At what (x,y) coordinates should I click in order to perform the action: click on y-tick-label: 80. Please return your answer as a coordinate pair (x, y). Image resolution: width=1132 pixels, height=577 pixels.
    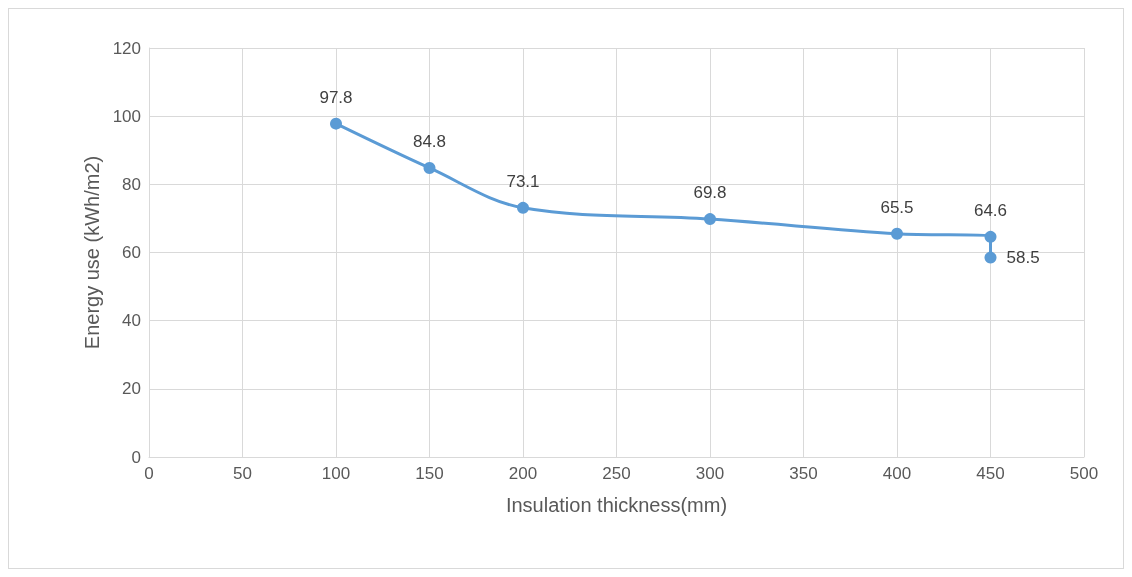
    Looking at the image, I should click on (131, 184).